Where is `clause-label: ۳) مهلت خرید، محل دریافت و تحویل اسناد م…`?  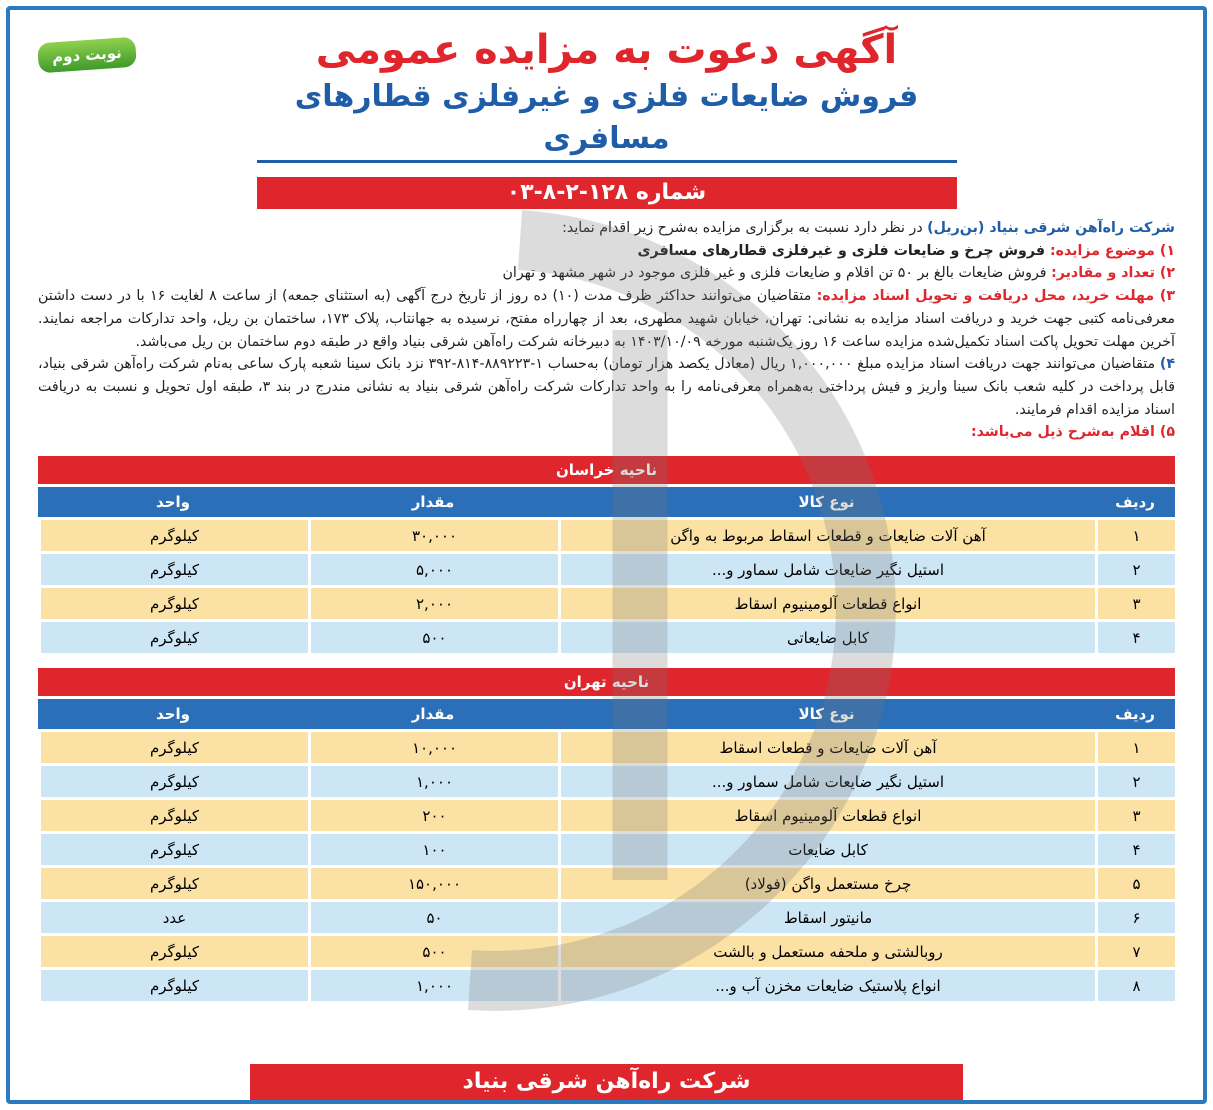 clause-label: ۳) مهلت خرید، محل دریافت و تحویل اسناد م… is located at coordinates (996, 296).